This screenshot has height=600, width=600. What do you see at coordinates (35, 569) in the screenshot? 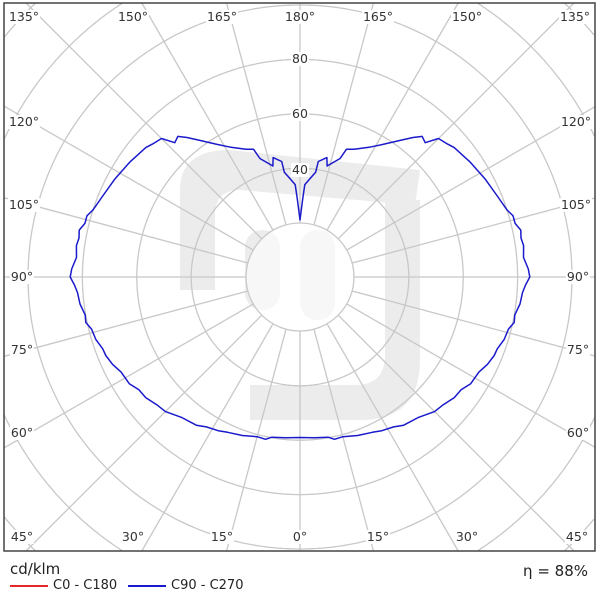
I see `unit-label: cd/klm` at bounding box center [35, 569].